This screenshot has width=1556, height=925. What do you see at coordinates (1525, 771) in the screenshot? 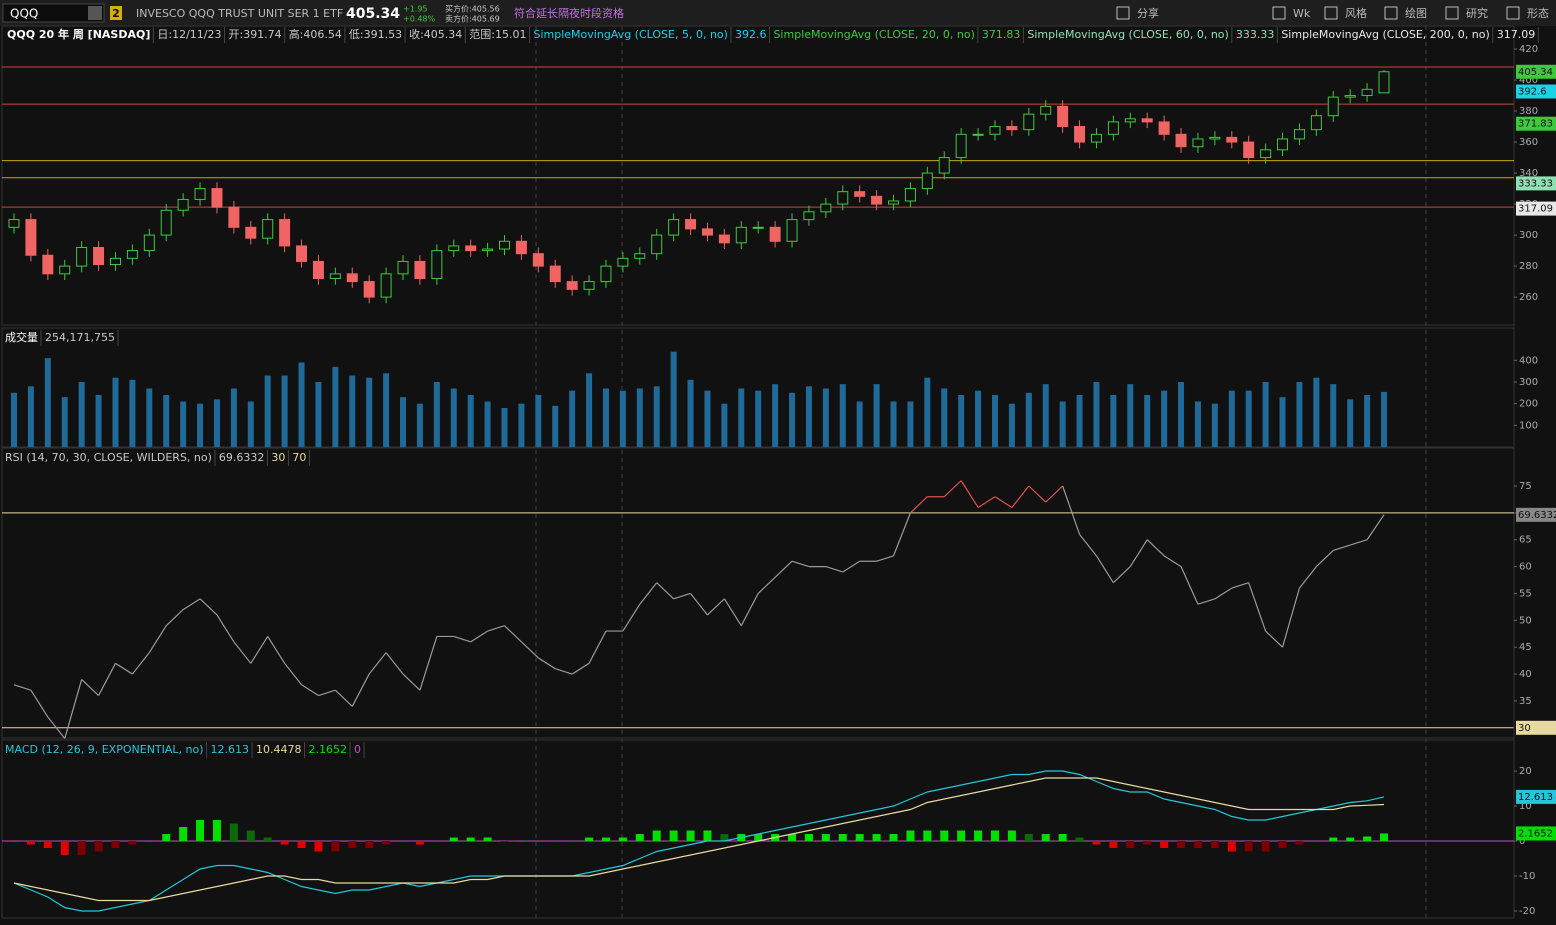
I see `y-tick-label: 20` at bounding box center [1525, 771].